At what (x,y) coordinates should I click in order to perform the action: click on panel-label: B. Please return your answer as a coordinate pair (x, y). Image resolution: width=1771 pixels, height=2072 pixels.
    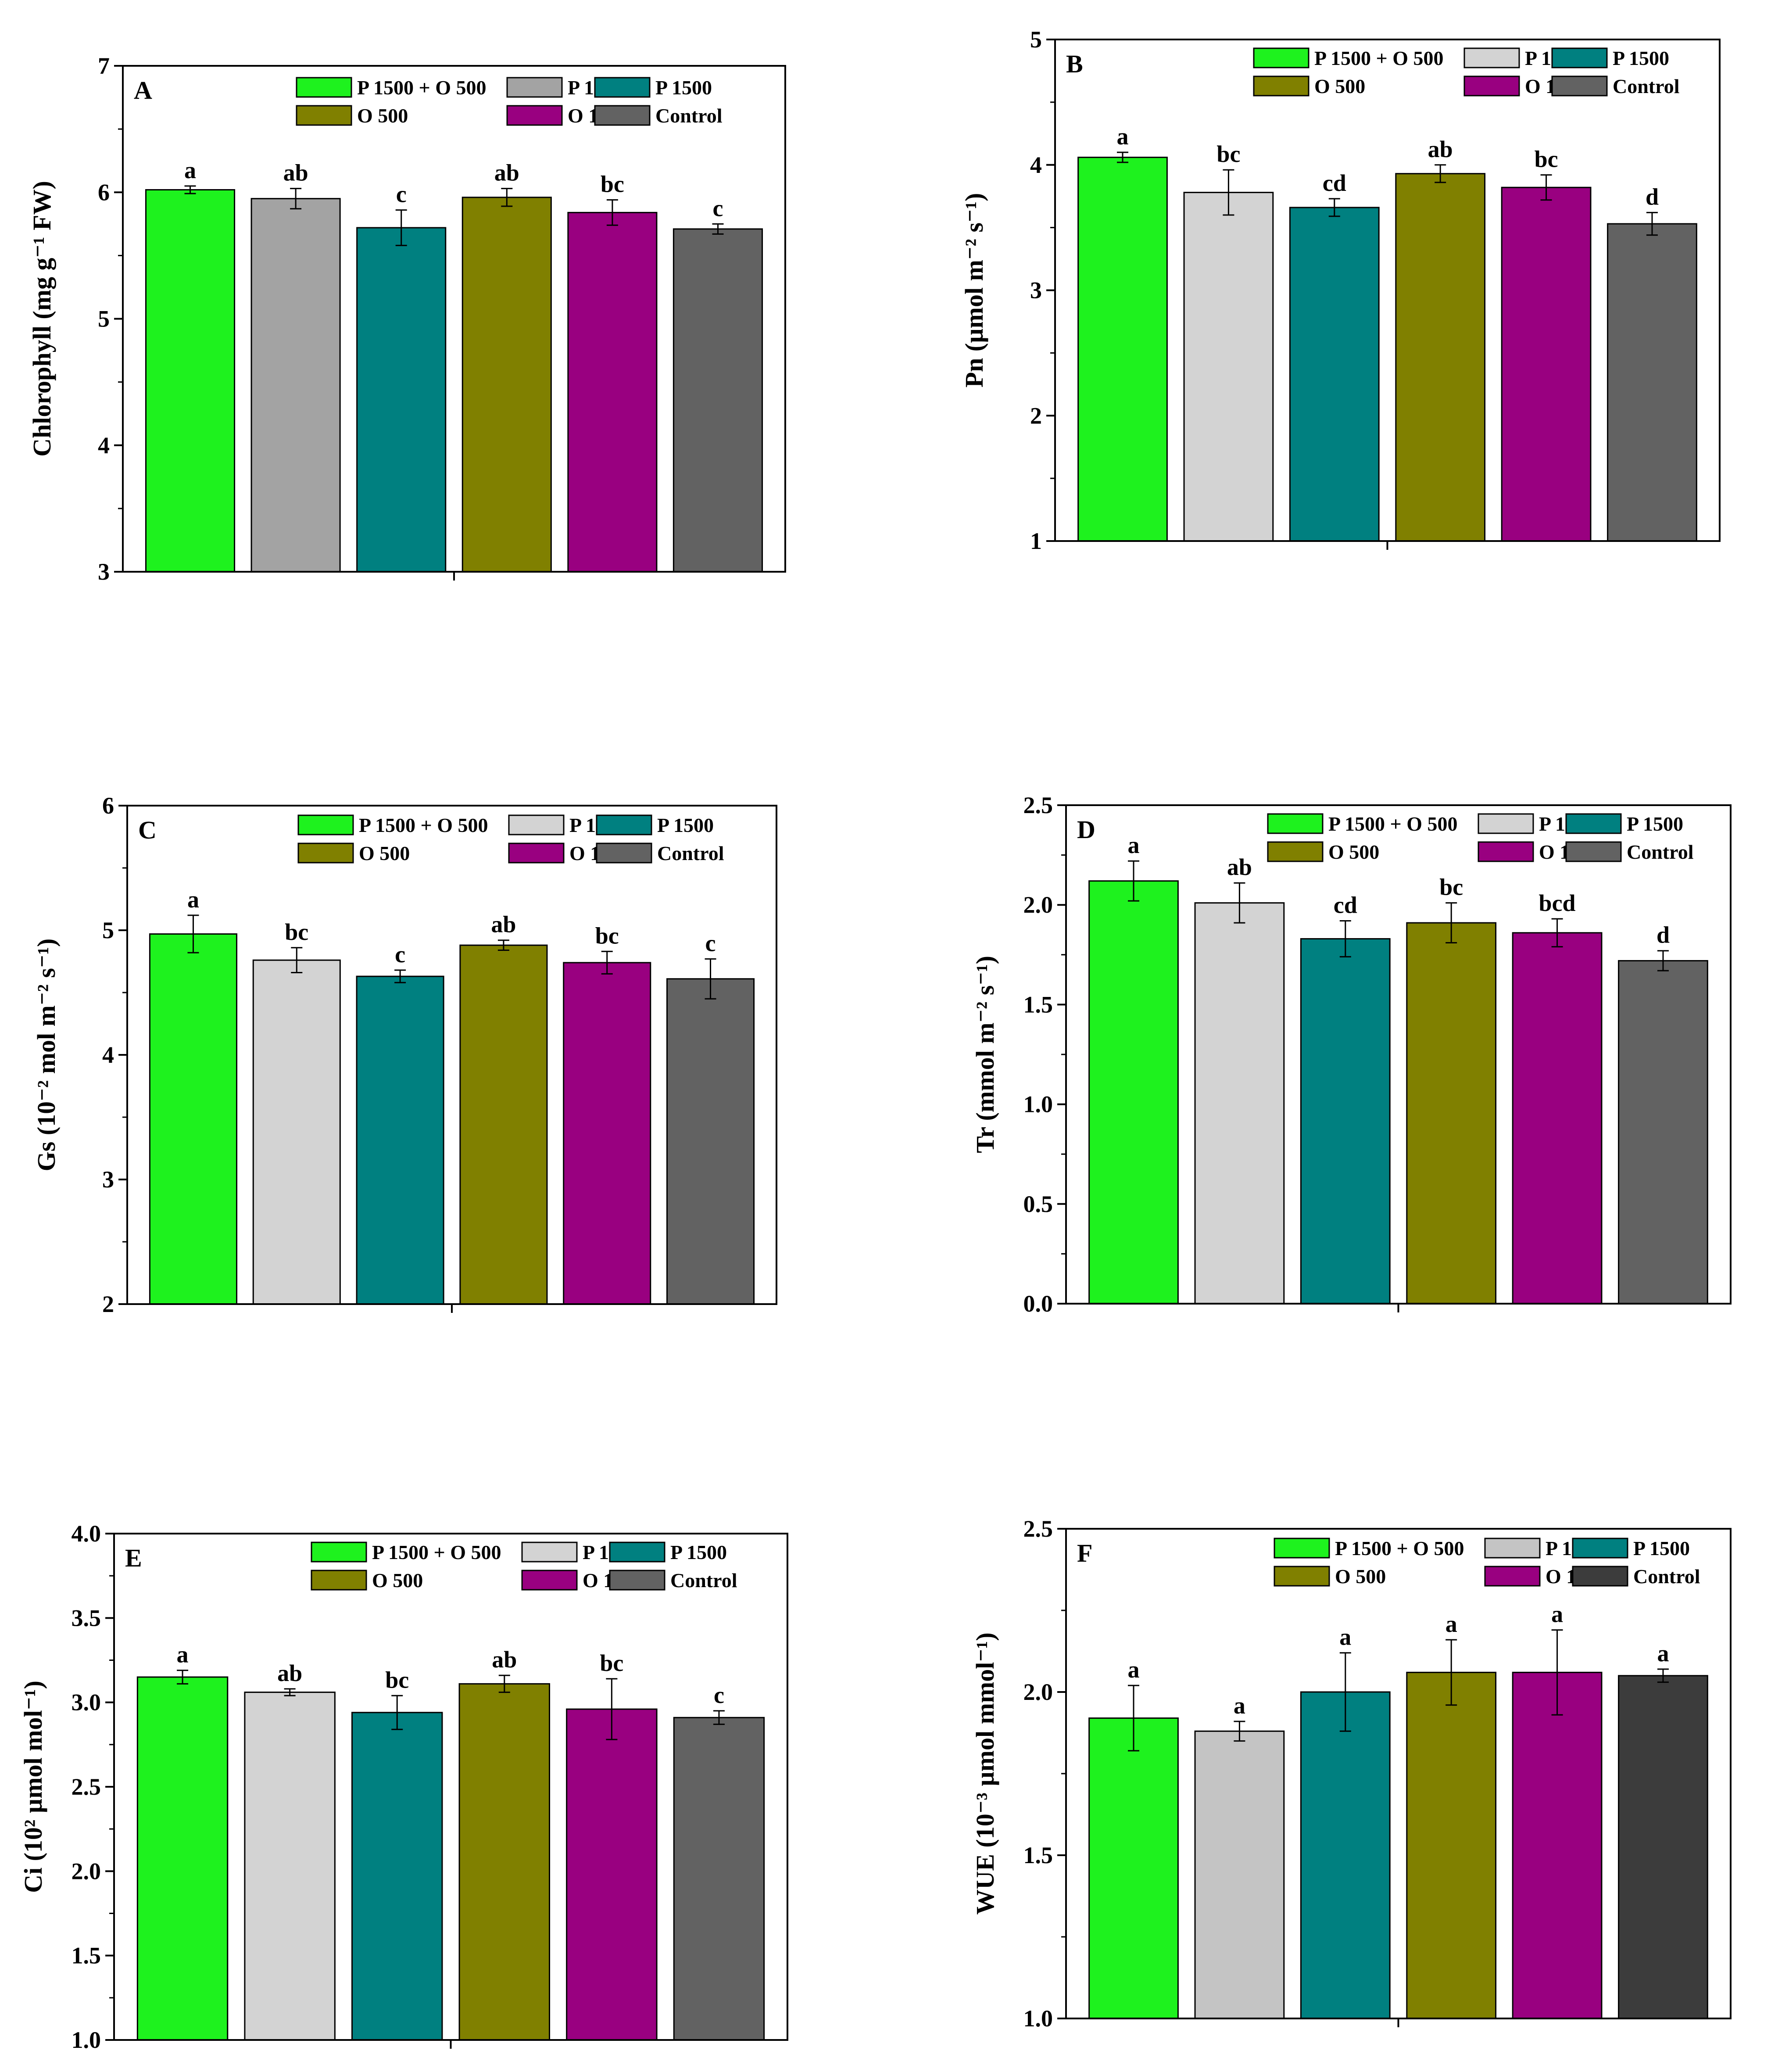
    Looking at the image, I should click on (1074, 64).